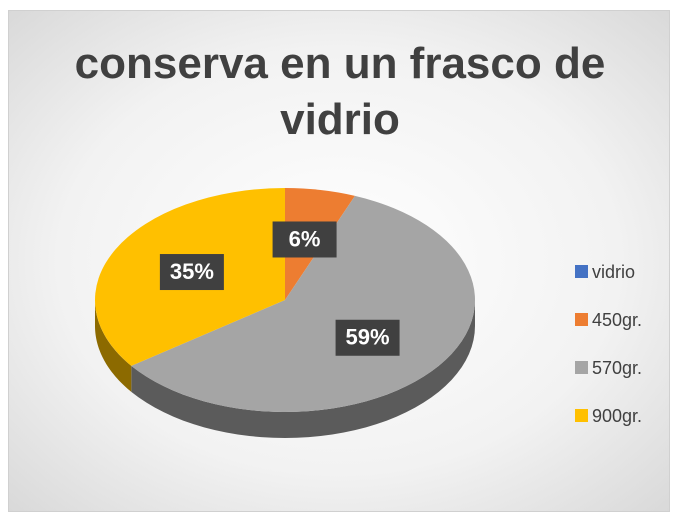 Image resolution: width=678 pixels, height=523 pixels. Describe the element at coordinates (617, 320) in the screenshot. I see `legend-label: 450gr.` at that location.